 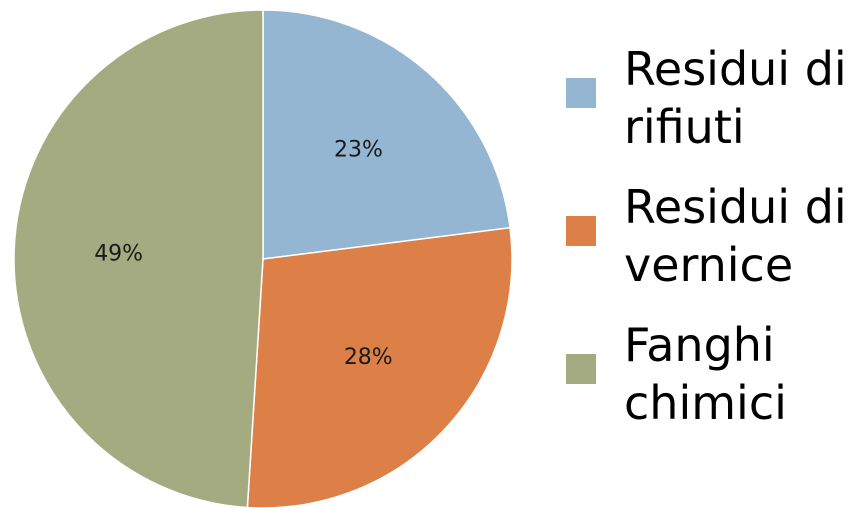 What do you see at coordinates (358, 150) in the screenshot?
I see `slice-data-label: 23%` at bounding box center [358, 150].